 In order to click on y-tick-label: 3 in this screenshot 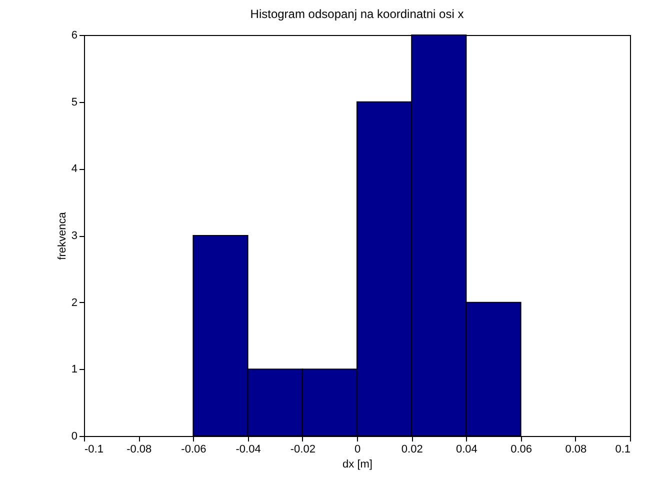, I will do `click(74, 236)`.